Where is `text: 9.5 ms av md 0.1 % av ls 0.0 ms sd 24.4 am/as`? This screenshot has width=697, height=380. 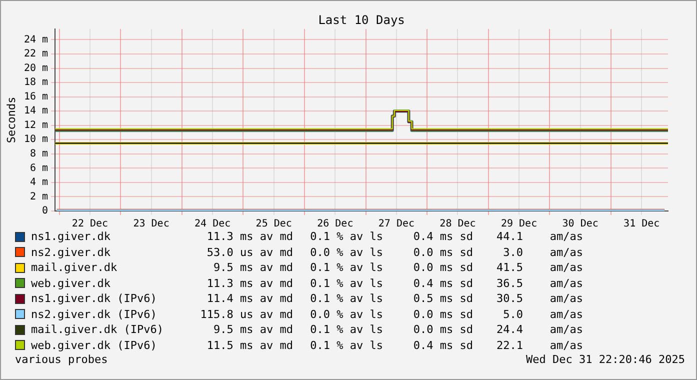 text: 9.5 ms av md 0.1 % av ls 0.0 ms sd 24.4 am/as is located at coordinates (398, 329).